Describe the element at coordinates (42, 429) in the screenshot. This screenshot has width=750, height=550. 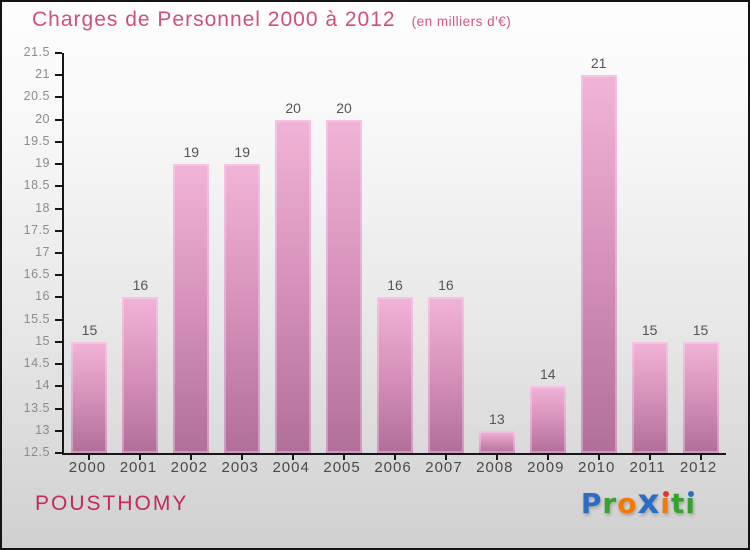
I see `y-axis-tick-label: 13` at that location.